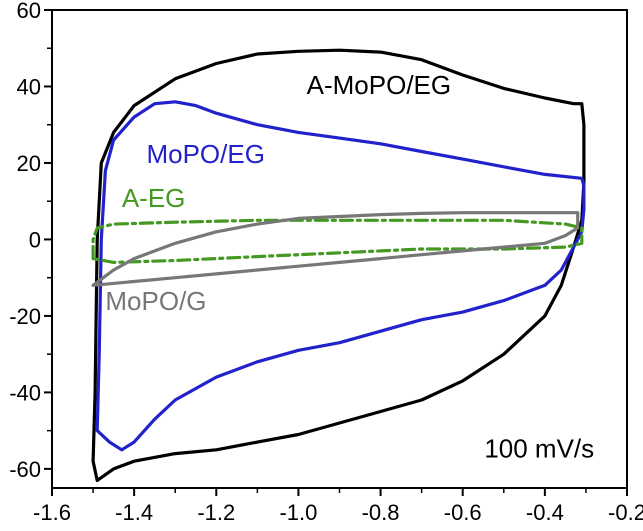  I want to click on x-tick-label: -0.8, so click(381, 512).